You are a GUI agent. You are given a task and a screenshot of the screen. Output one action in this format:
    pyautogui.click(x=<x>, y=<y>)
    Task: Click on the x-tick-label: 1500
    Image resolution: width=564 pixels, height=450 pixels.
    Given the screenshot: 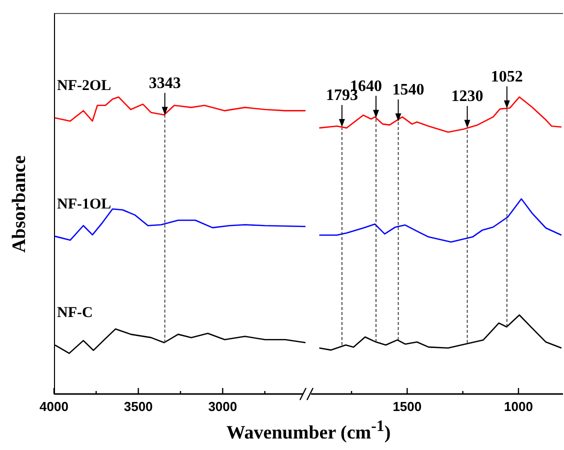 What is the action you would take?
    pyautogui.click(x=407, y=406)
    